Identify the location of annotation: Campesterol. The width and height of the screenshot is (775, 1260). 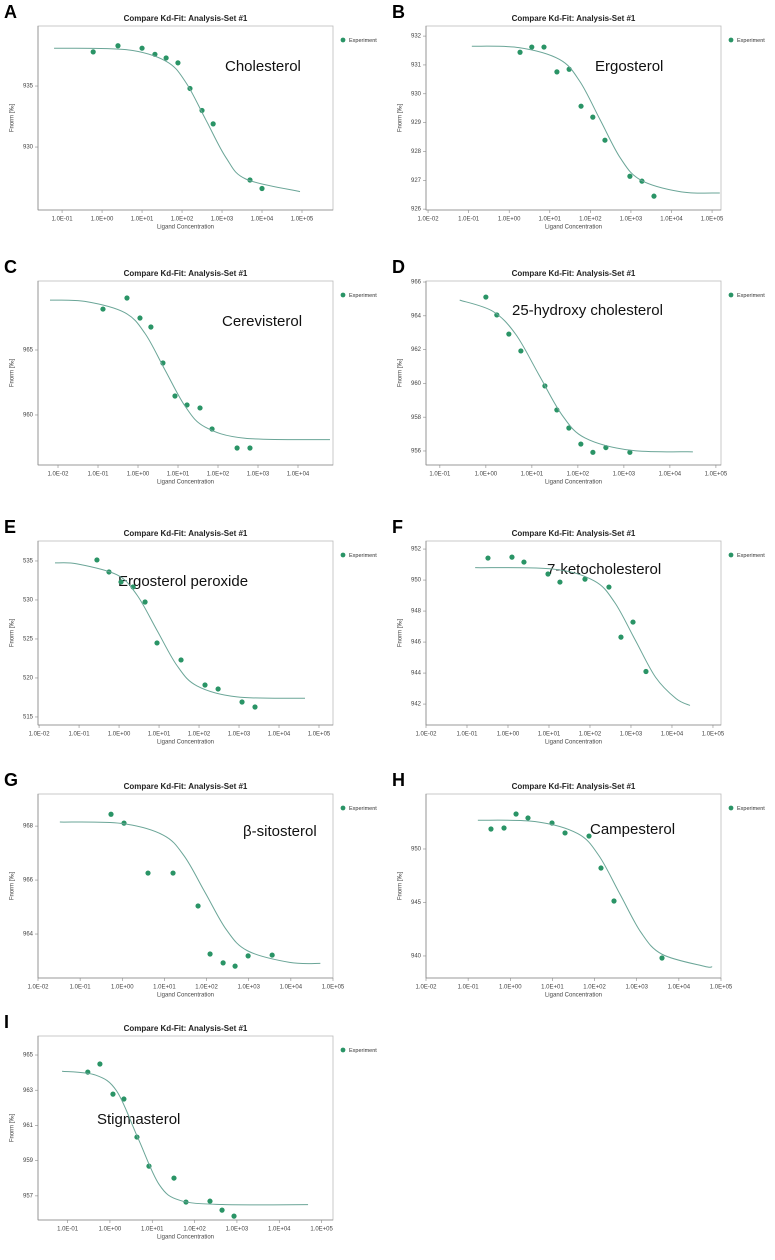
(632, 829).